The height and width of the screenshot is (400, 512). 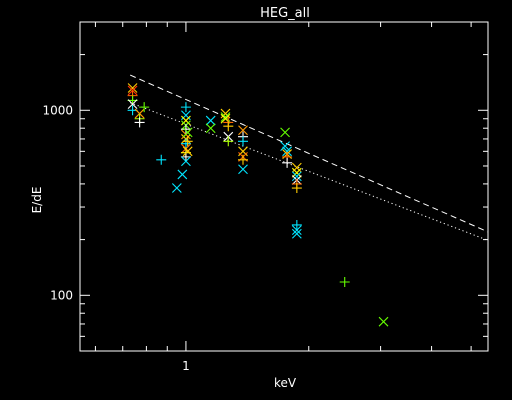 I want to click on x-axis-label: keV, so click(x=285, y=383).